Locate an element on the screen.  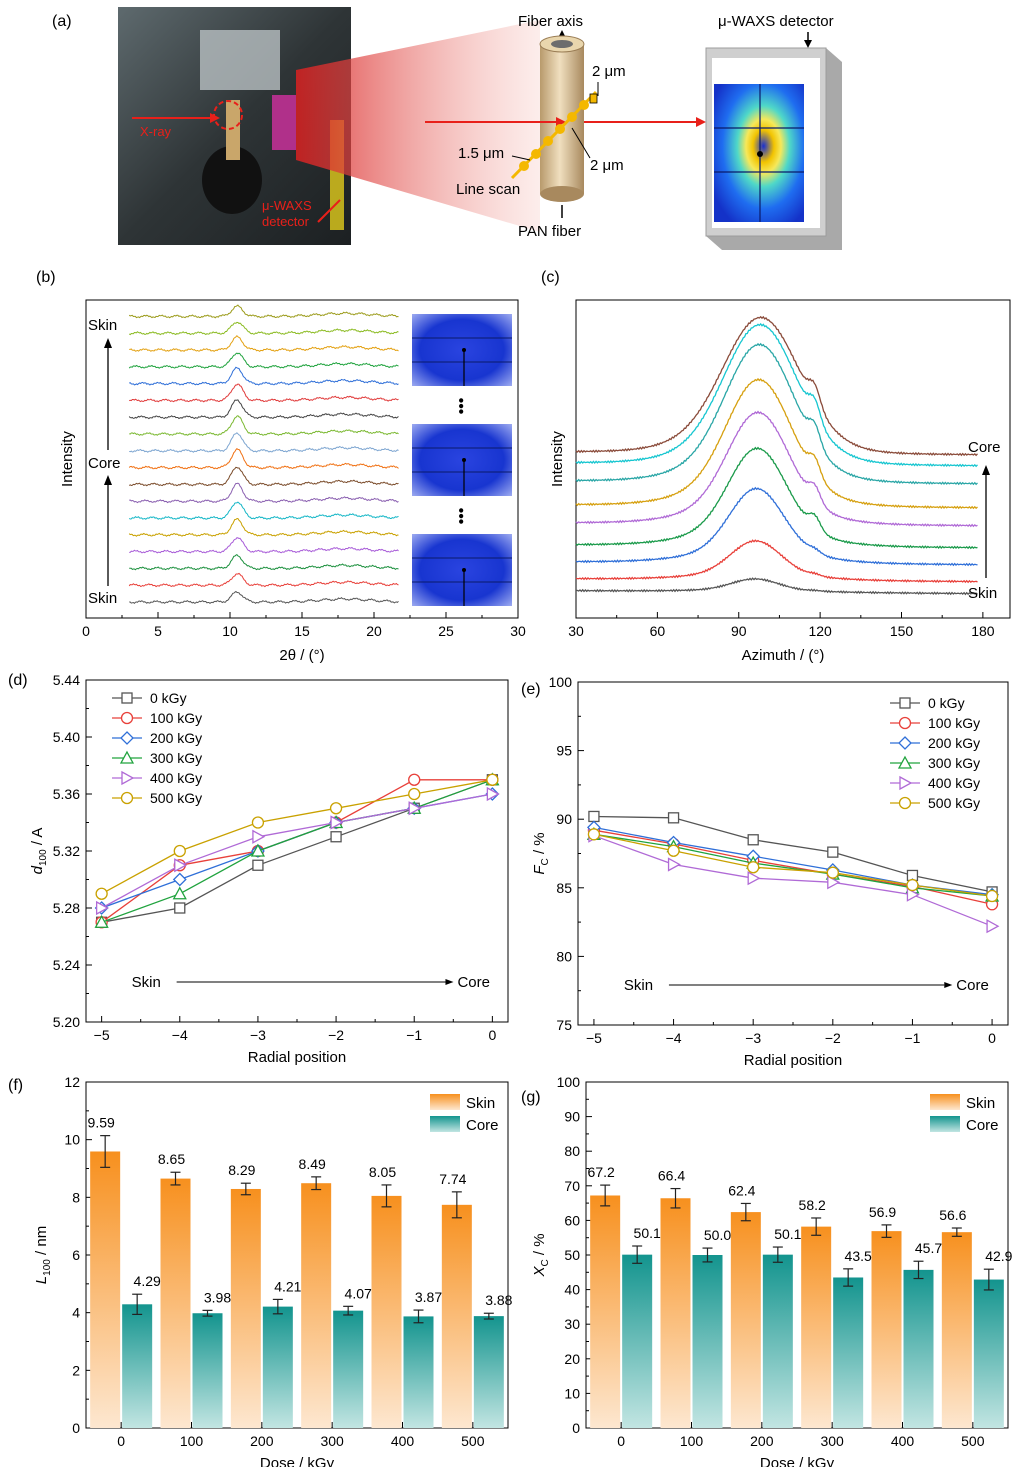
detector-photo-label-2: detector is located at coordinates (286, 221).